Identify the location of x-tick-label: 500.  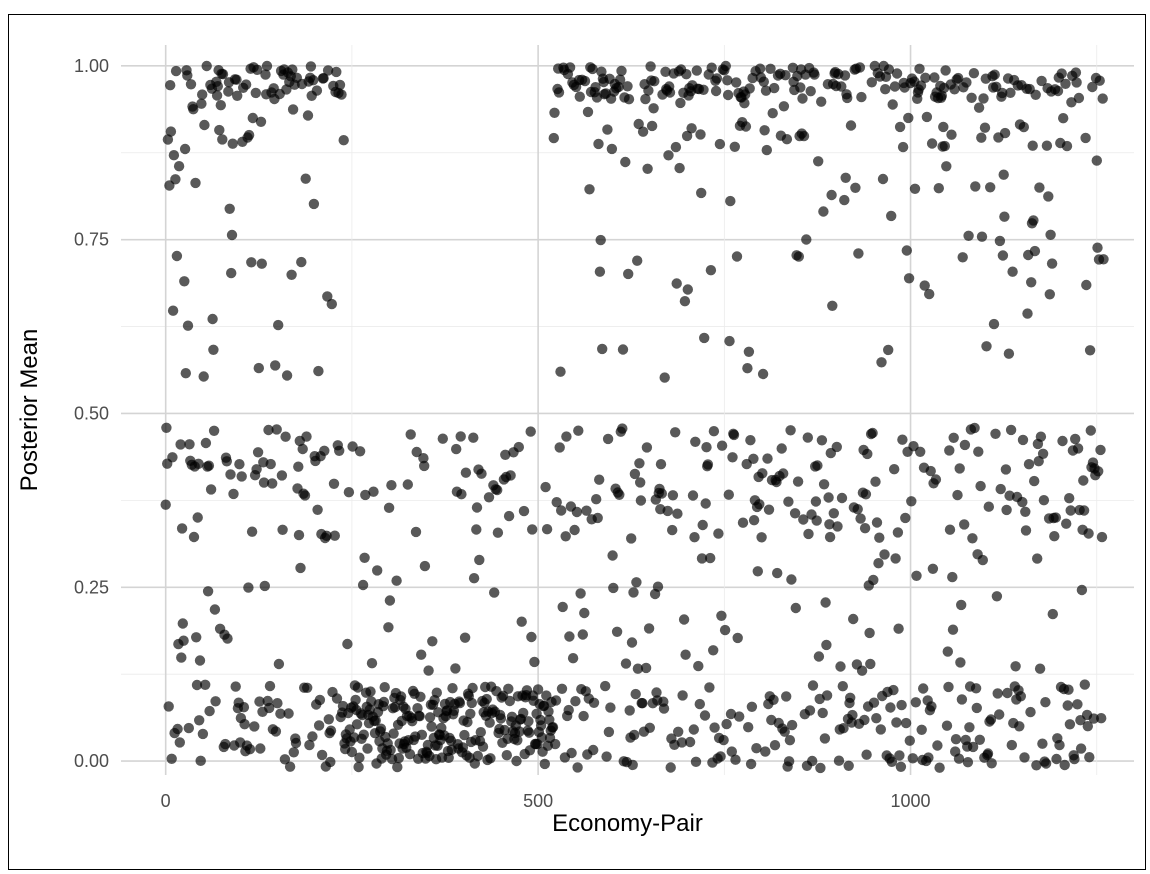
(538, 801).